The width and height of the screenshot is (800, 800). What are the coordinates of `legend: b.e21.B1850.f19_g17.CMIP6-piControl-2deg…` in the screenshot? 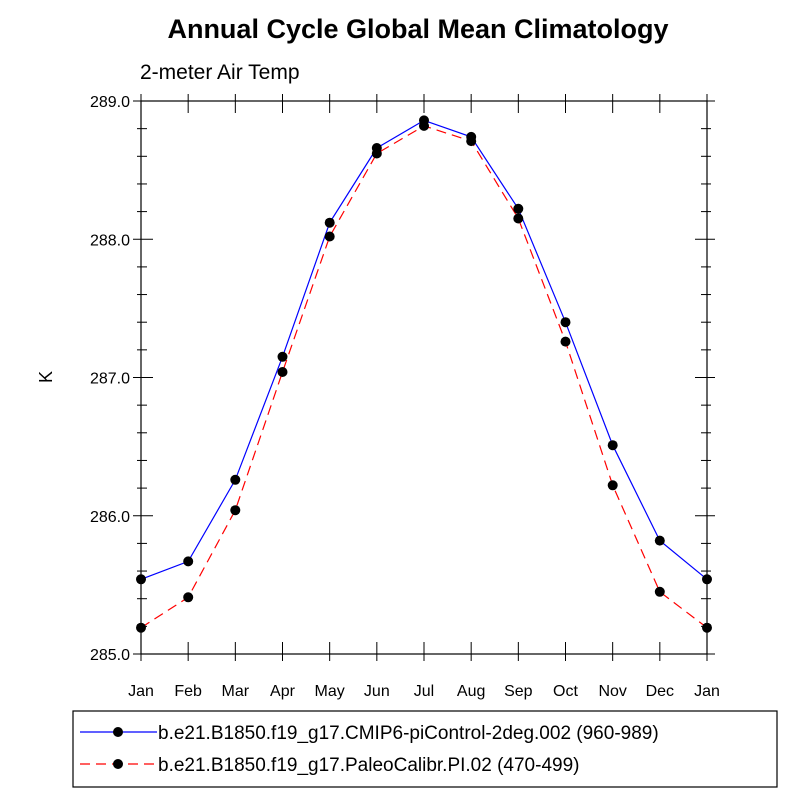 It's located at (425, 749).